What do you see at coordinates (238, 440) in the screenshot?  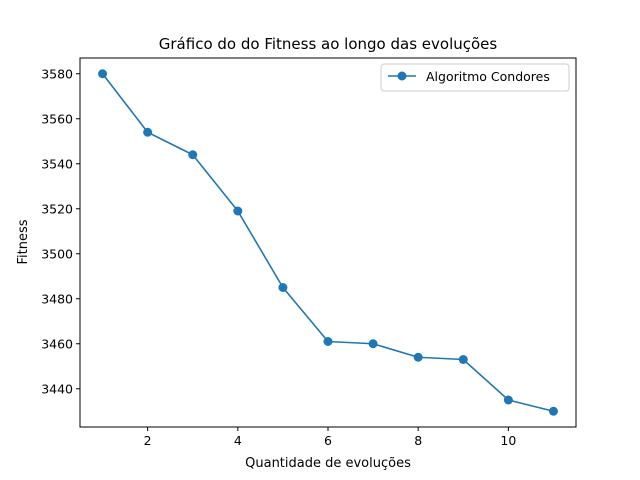 I see `x-tick-label: 4` at bounding box center [238, 440].